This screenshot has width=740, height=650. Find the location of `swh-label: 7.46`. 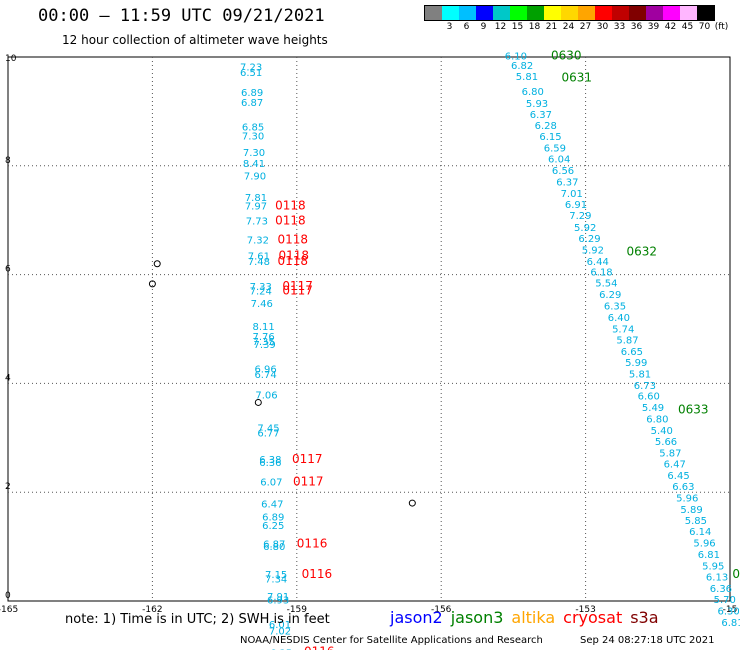

swh-label: 7.46 is located at coordinates (262, 304).